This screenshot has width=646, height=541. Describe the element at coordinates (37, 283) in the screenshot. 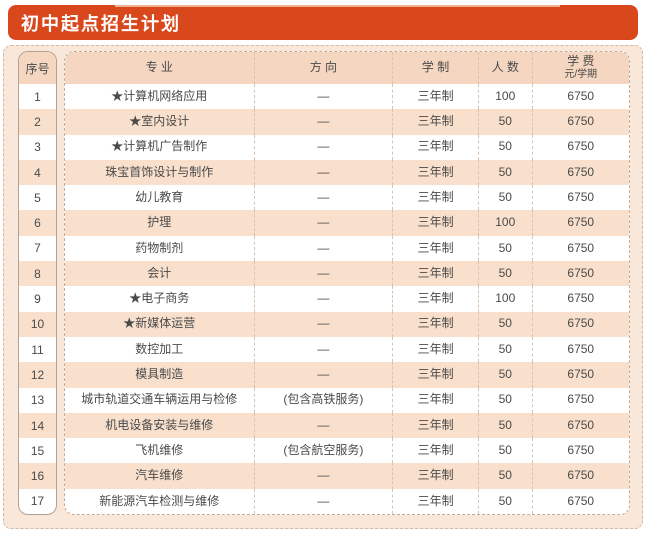

I see `seq-column: 序号 1 2 3 4 5 6 7 8 9 10 11 12 13 14 15 16 17` at that location.